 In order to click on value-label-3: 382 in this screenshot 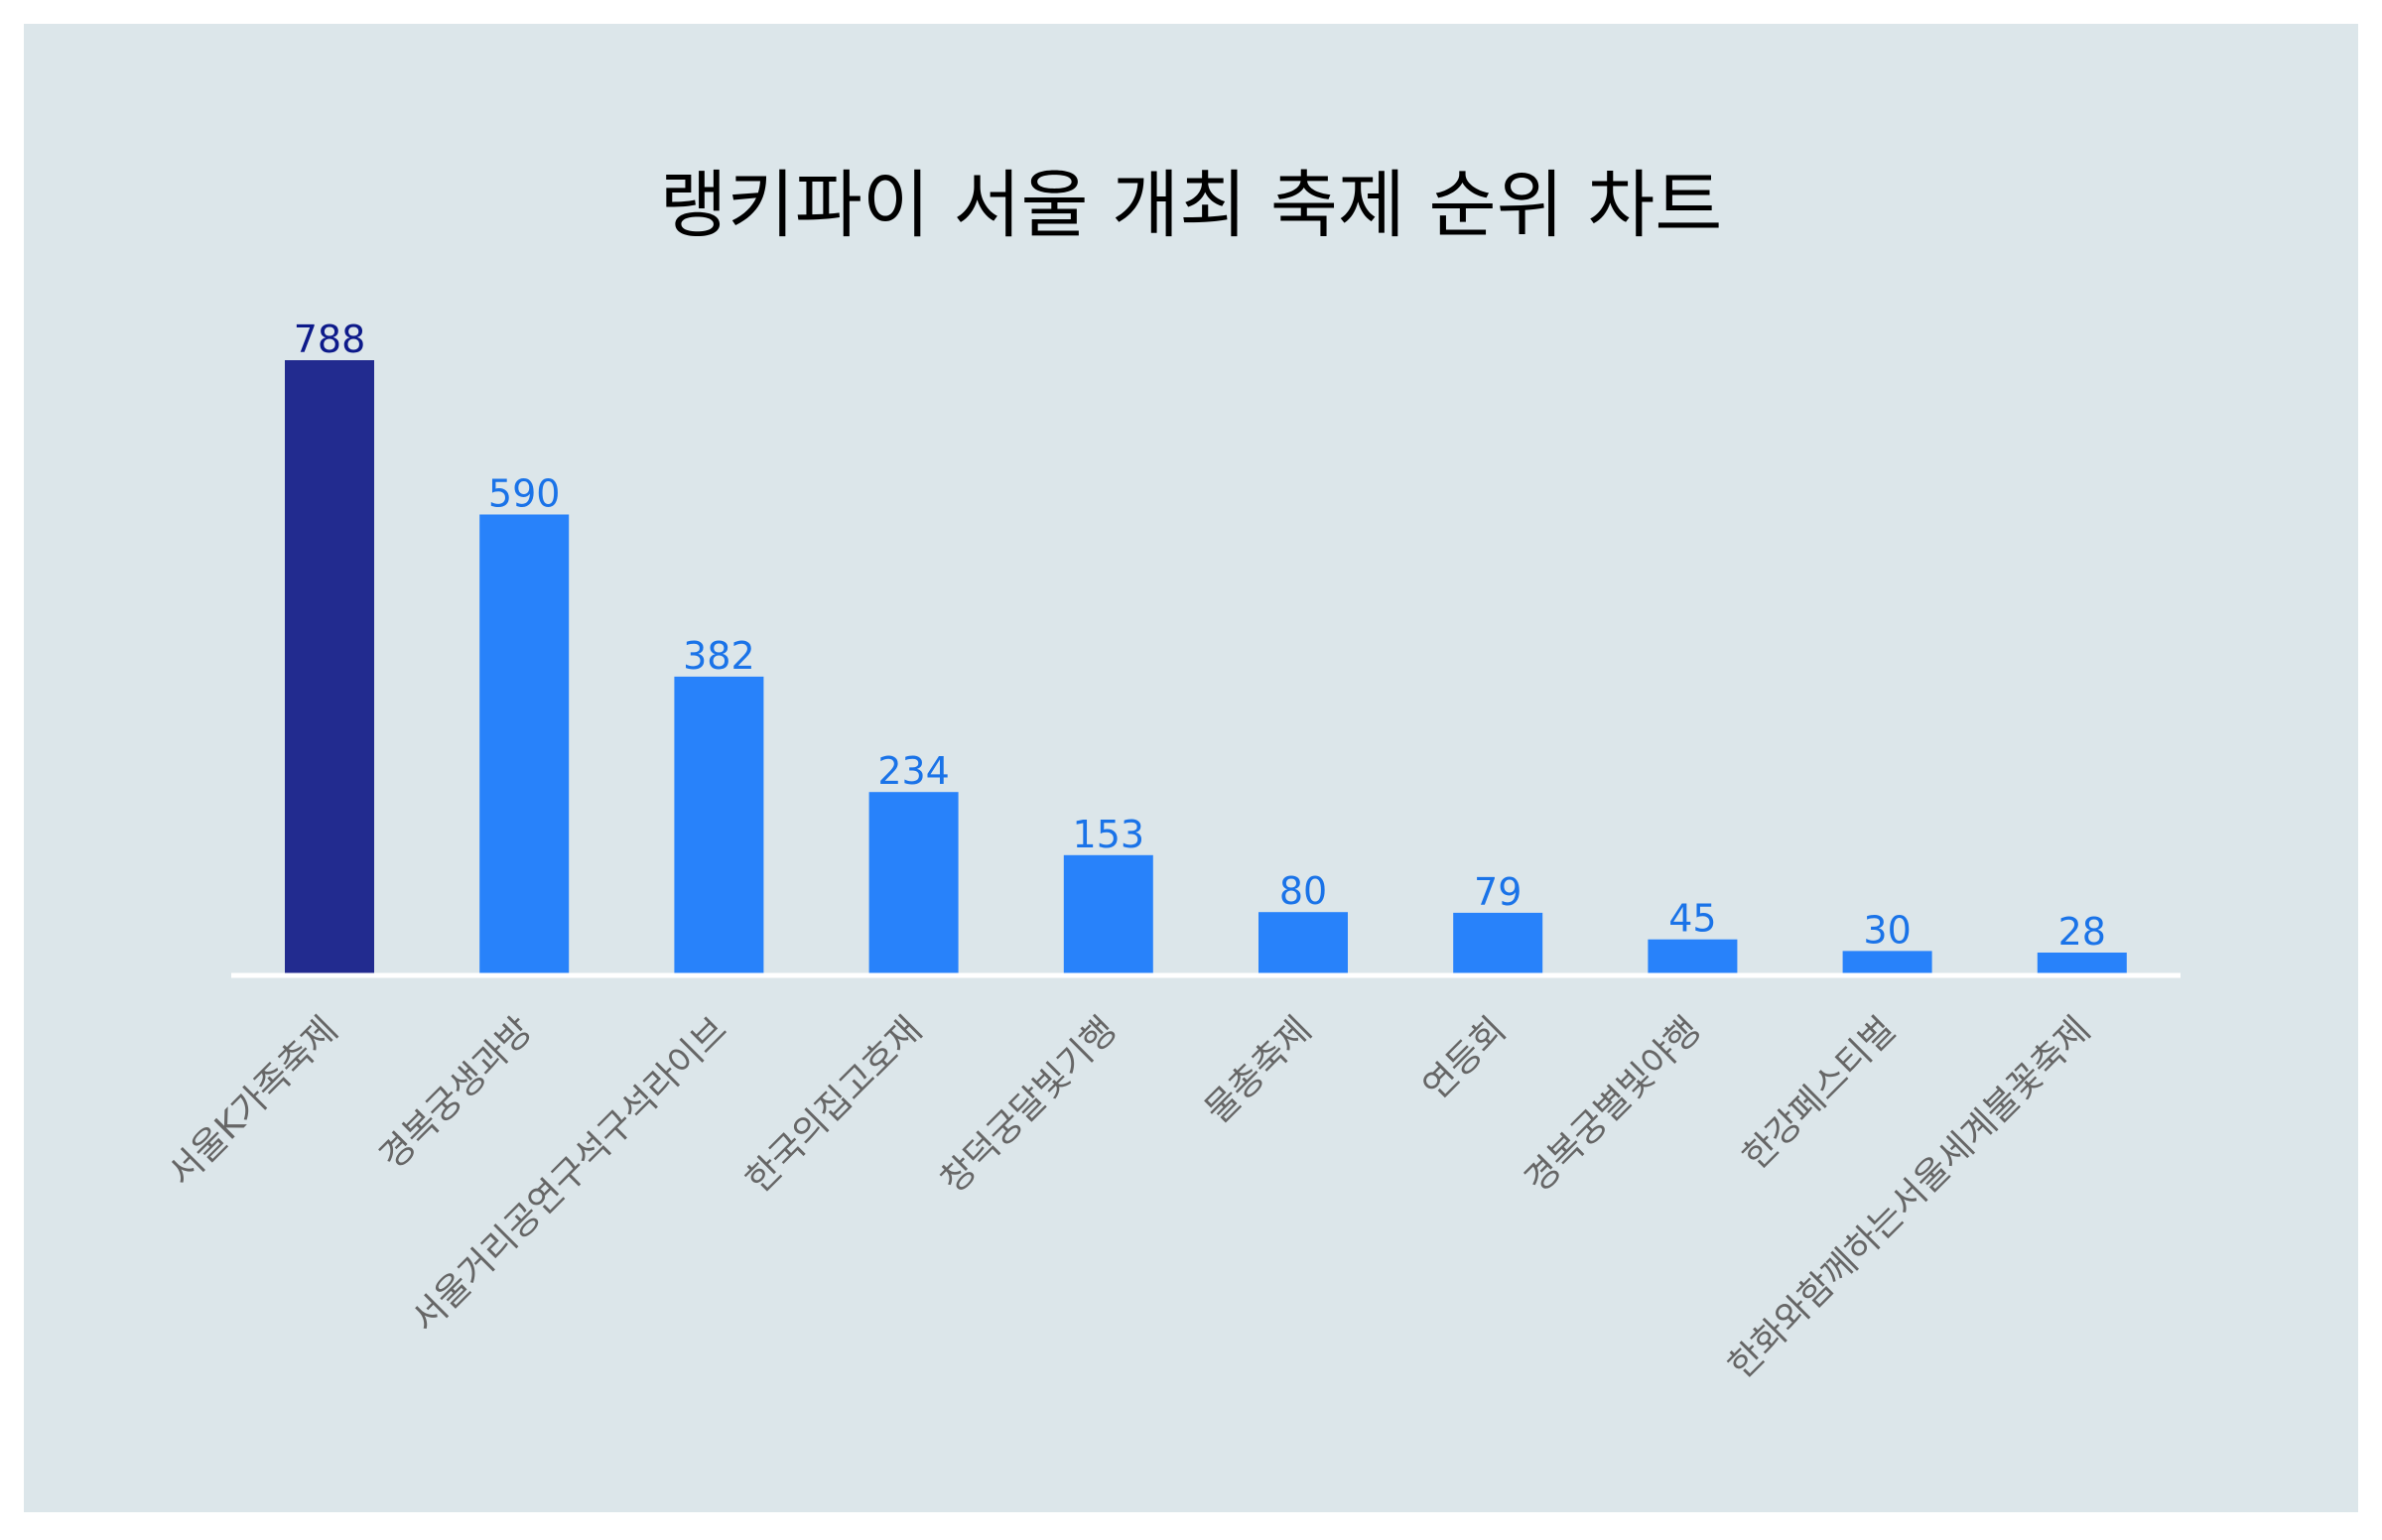, I will do `click(719, 656)`.